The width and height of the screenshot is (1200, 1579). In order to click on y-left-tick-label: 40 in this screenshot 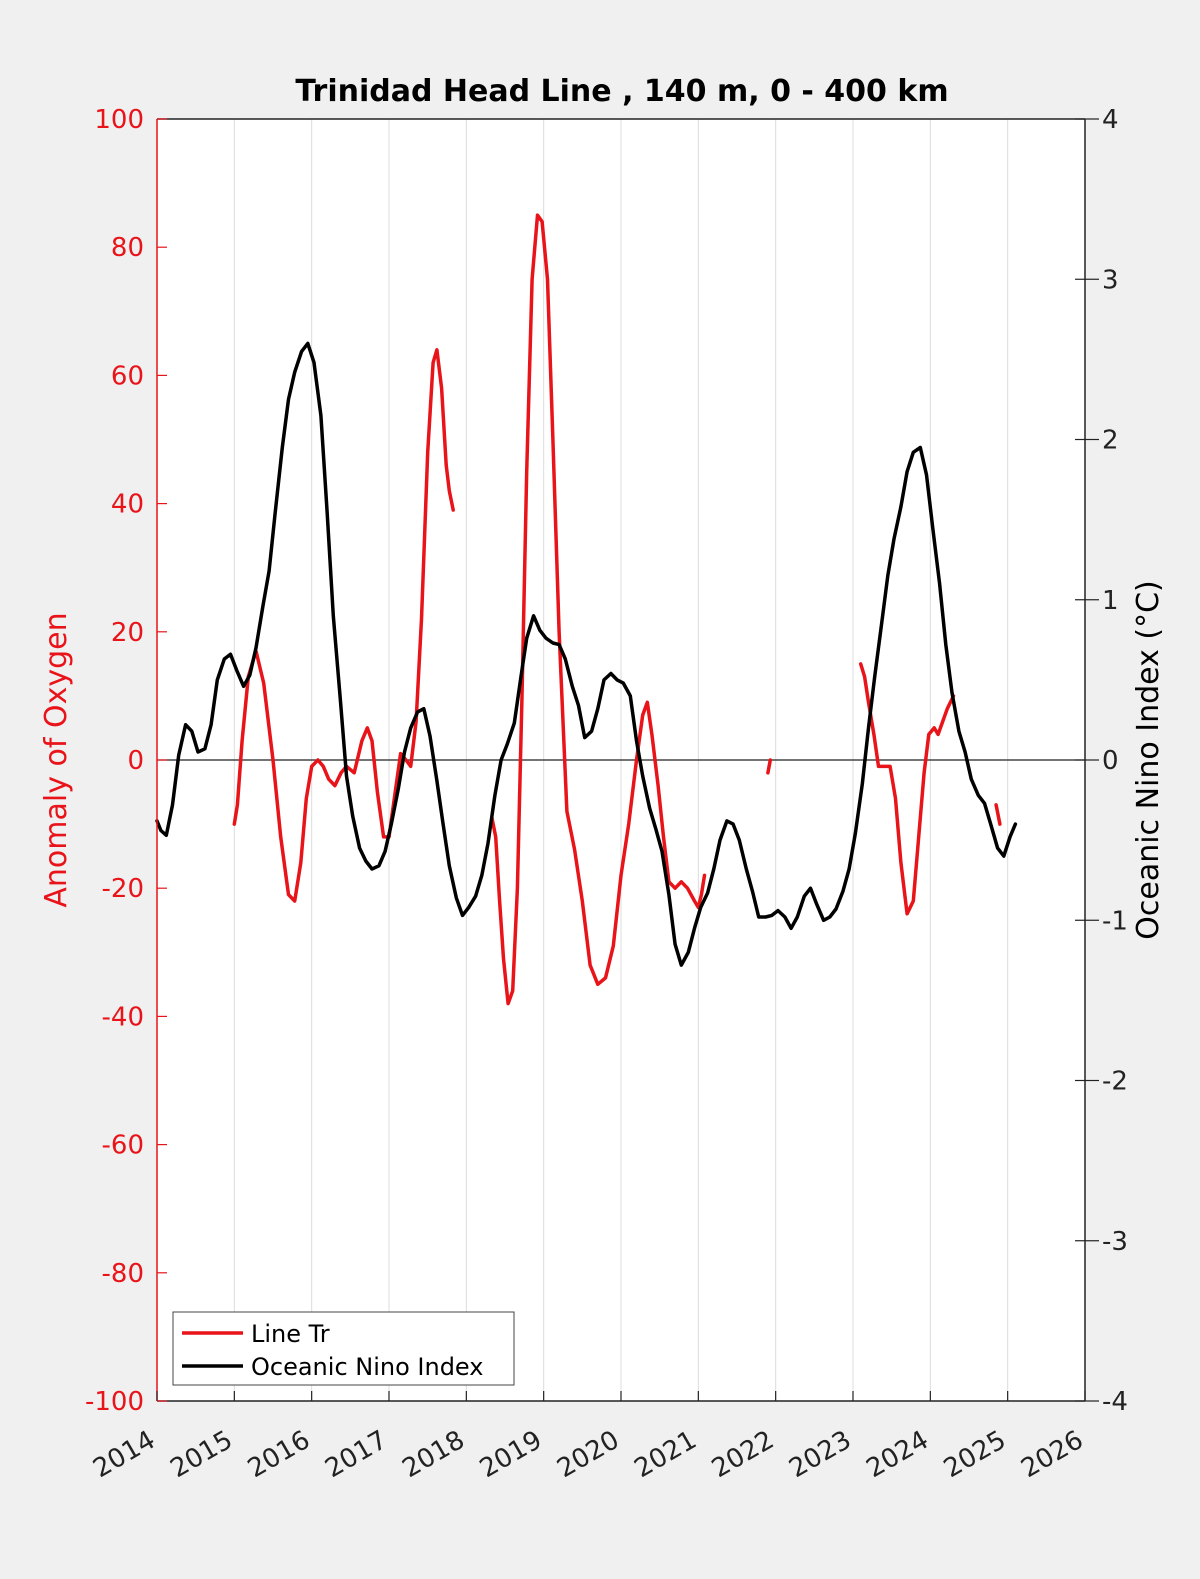, I will do `click(127, 505)`.